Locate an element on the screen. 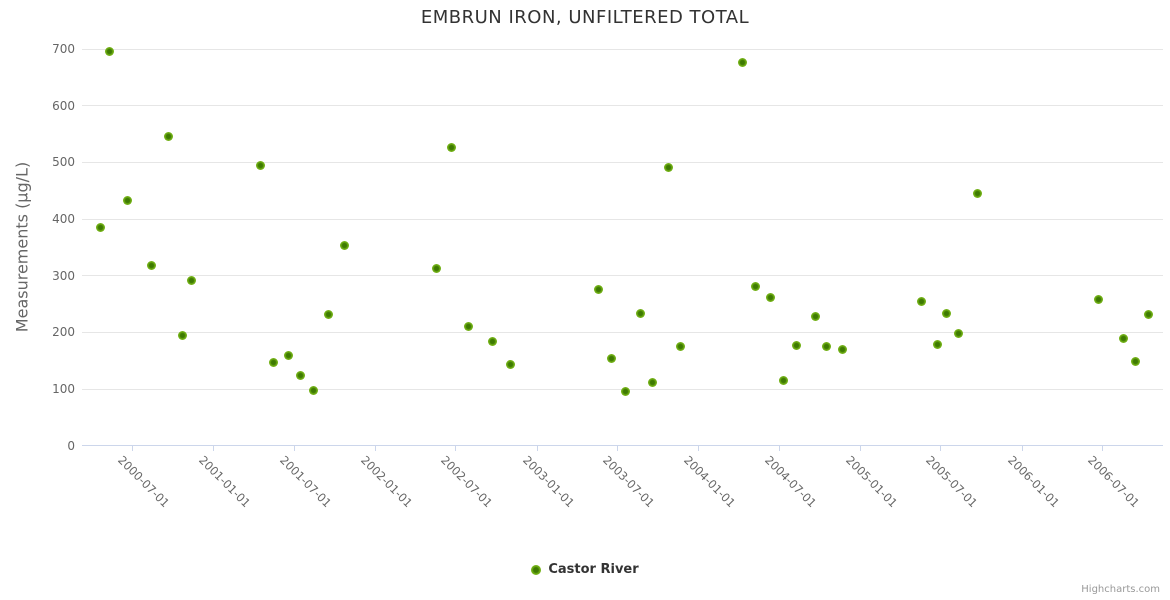  x-axis-label: 2000-07-01 is located at coordinates (144, 482).